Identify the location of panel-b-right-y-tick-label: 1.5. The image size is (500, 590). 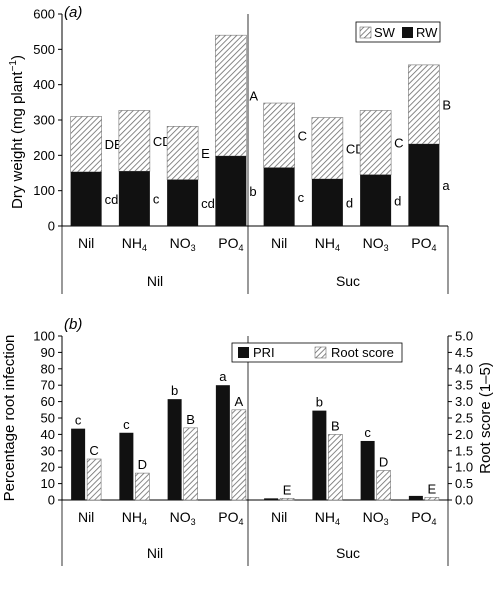
(464, 450).